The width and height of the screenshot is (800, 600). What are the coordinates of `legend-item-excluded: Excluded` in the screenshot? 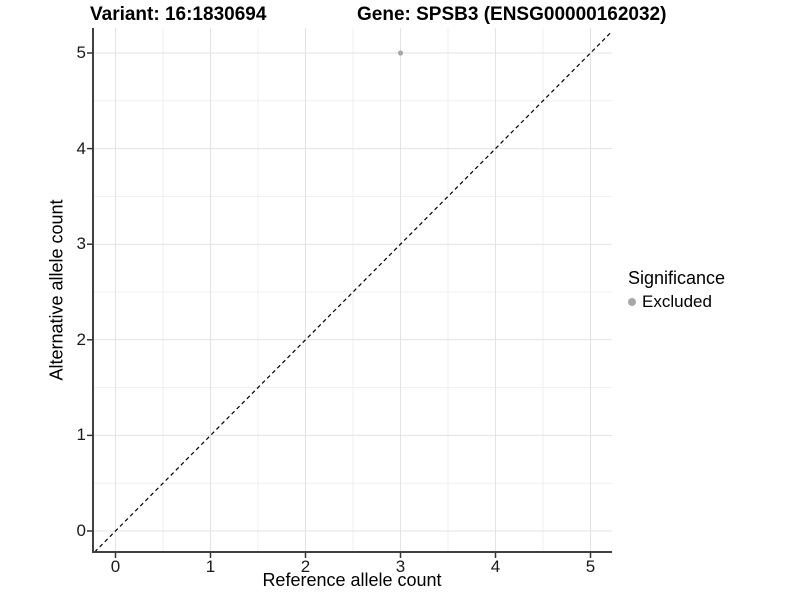 It's located at (676, 302).